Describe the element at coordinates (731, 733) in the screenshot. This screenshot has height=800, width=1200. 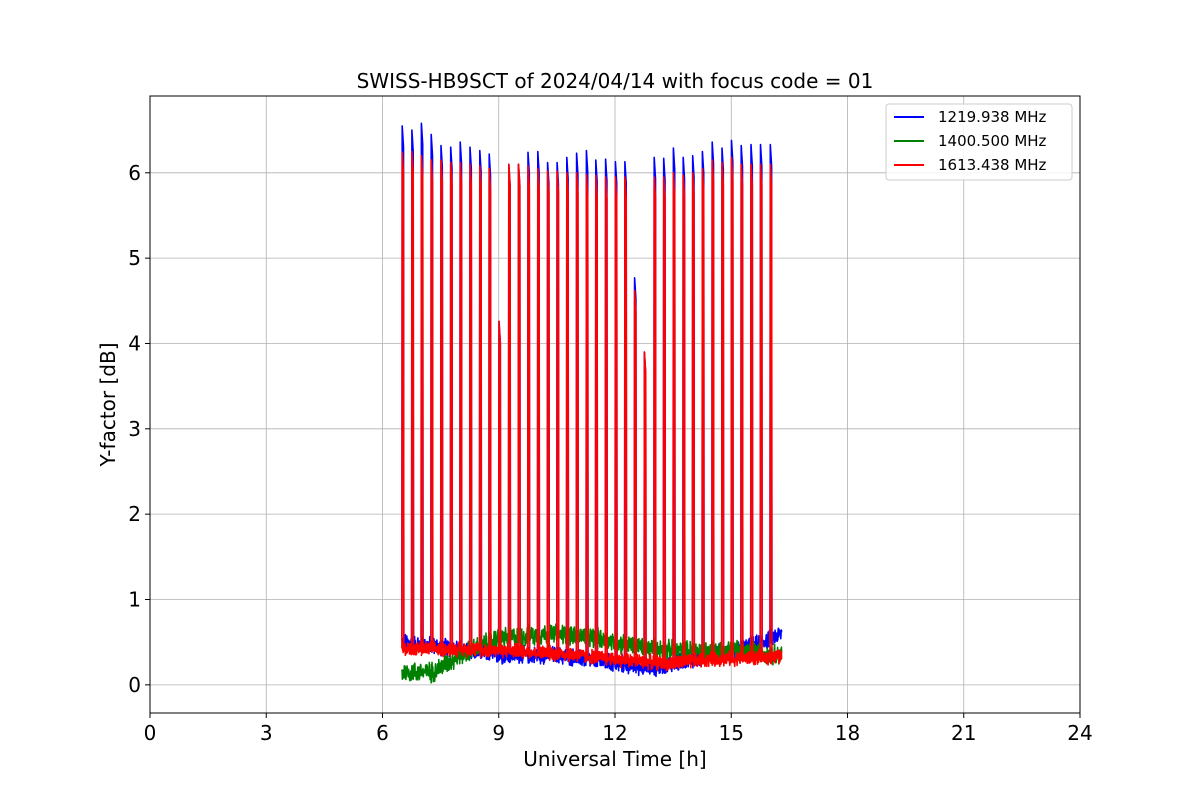
I see `x-tick-label: 15` at that location.